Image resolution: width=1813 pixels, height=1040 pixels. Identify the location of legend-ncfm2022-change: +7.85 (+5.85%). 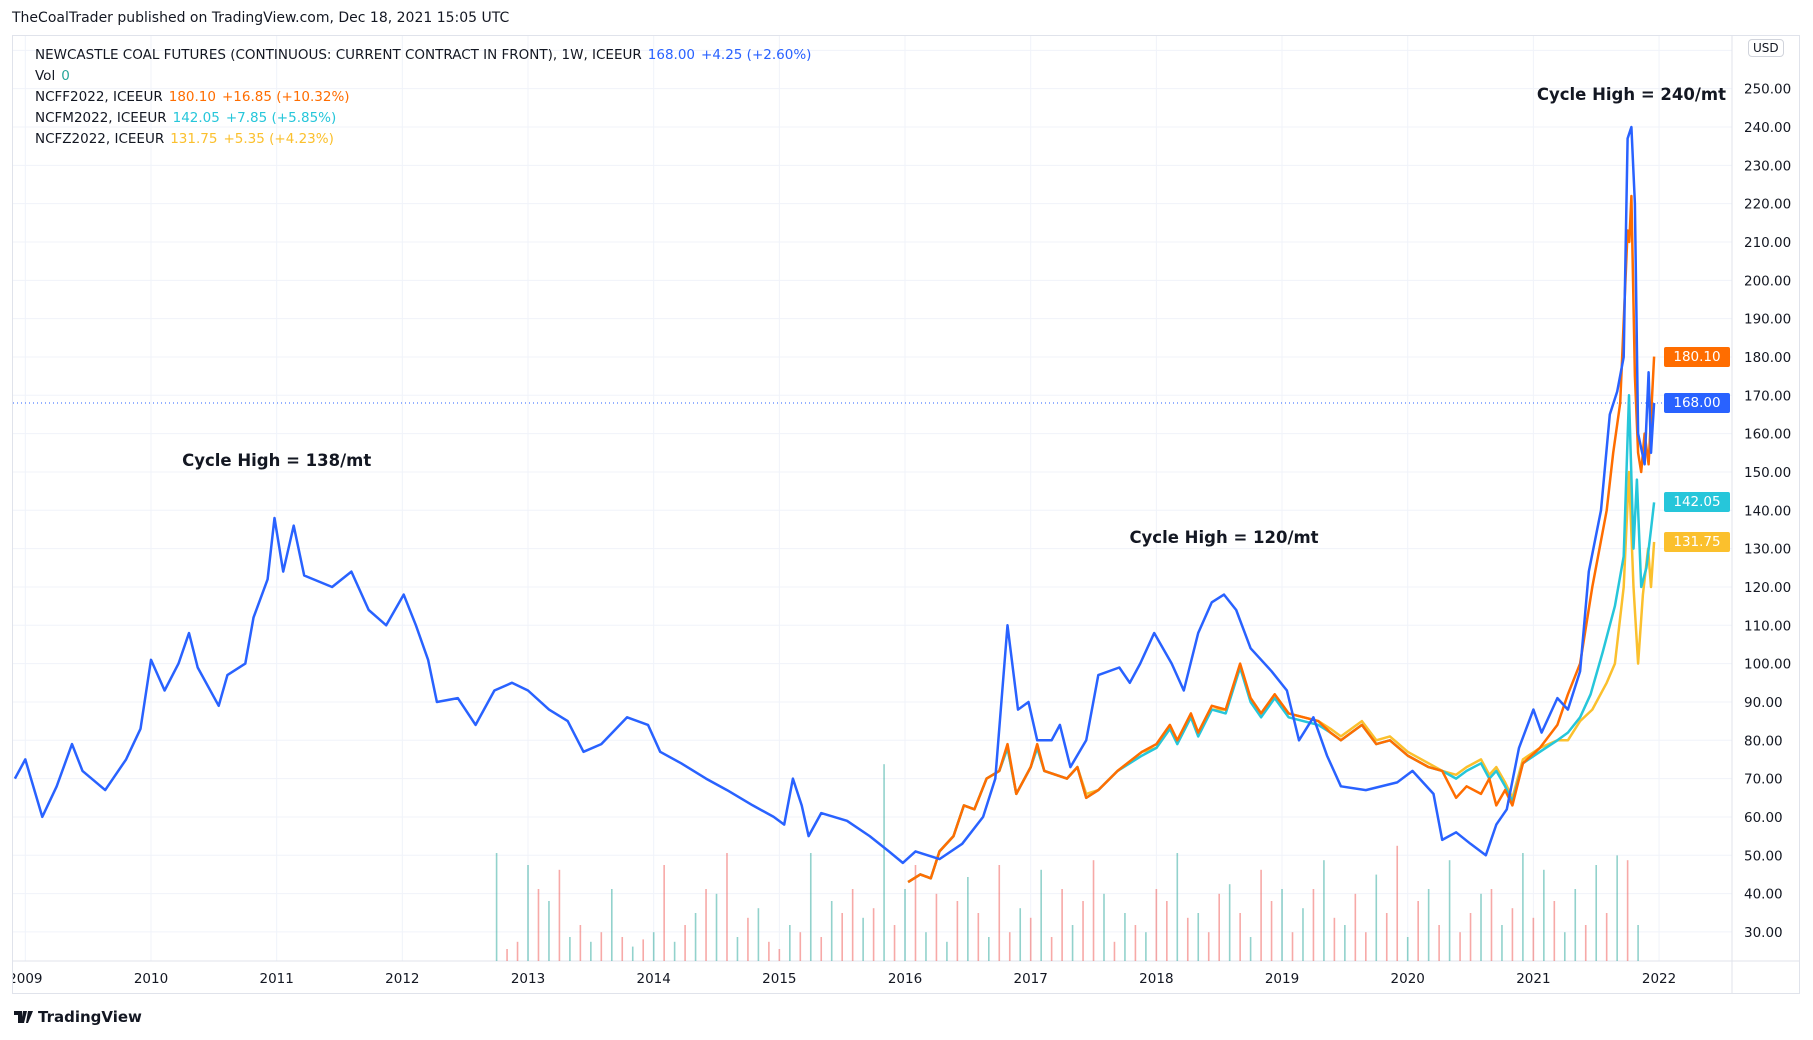
(281, 118).